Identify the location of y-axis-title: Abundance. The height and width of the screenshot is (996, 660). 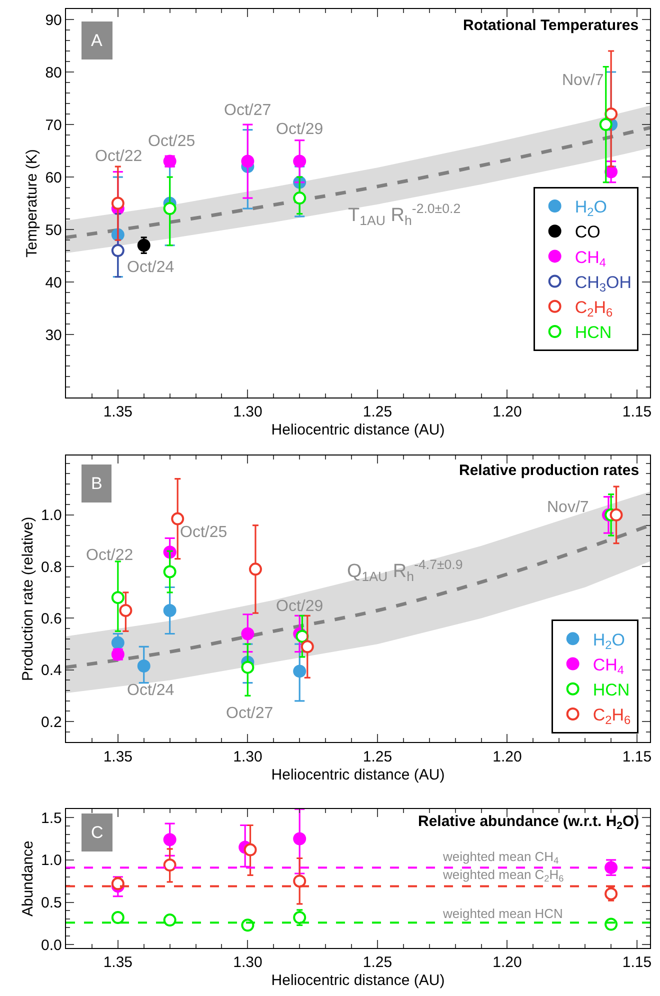
(27, 878).